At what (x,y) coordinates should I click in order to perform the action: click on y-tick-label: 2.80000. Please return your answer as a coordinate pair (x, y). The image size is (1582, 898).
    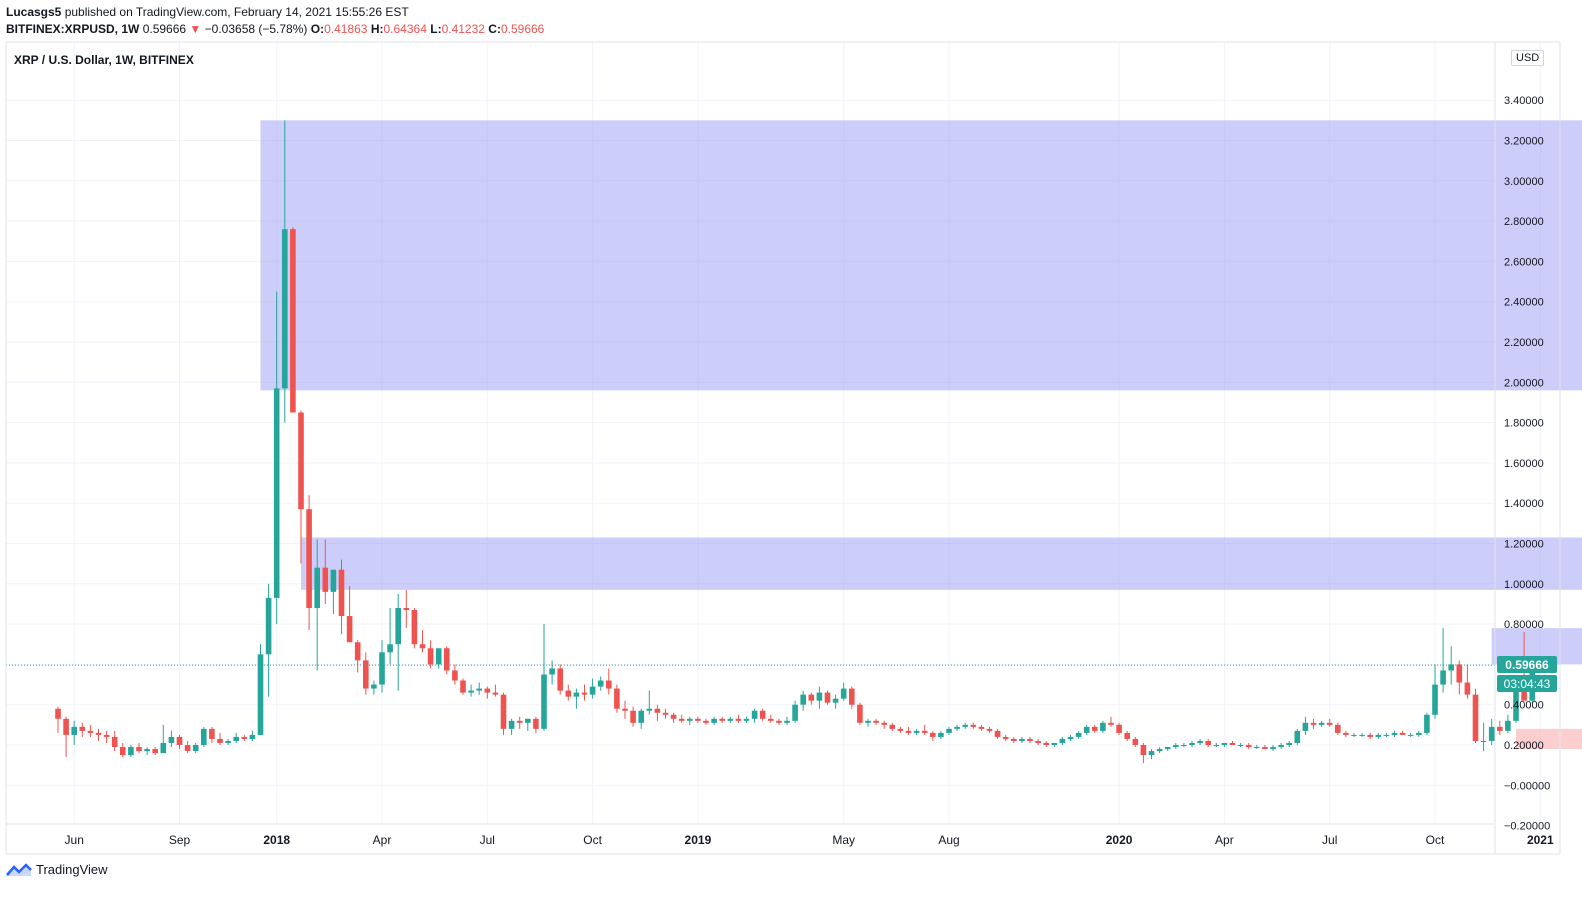
    Looking at the image, I should click on (1524, 222).